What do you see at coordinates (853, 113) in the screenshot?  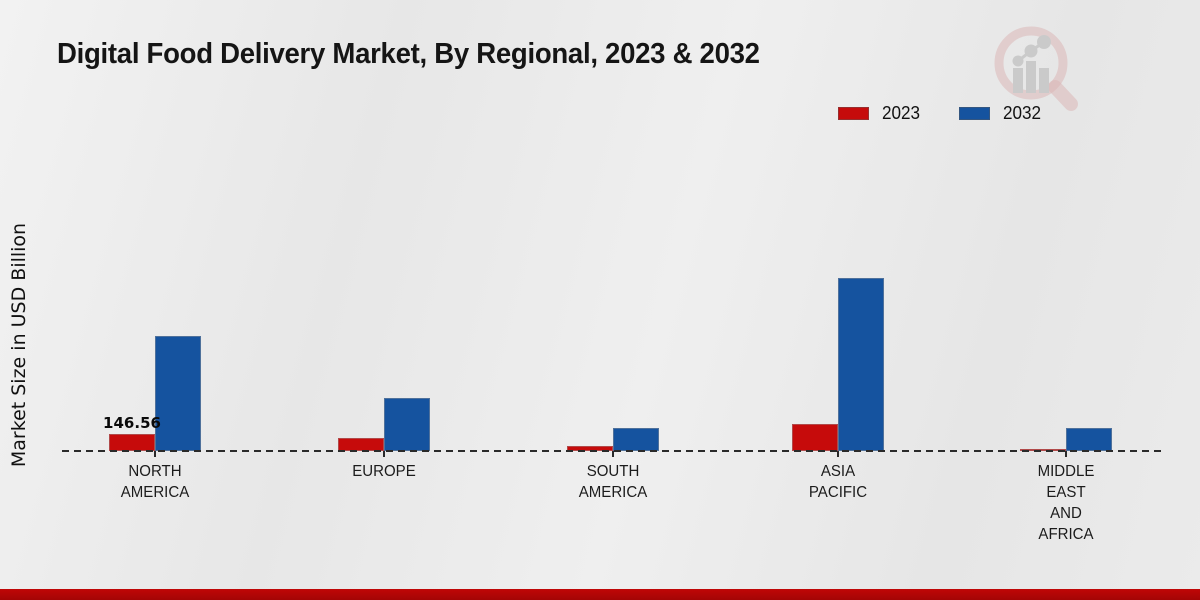 I see `legend-swatch-2023-icon` at bounding box center [853, 113].